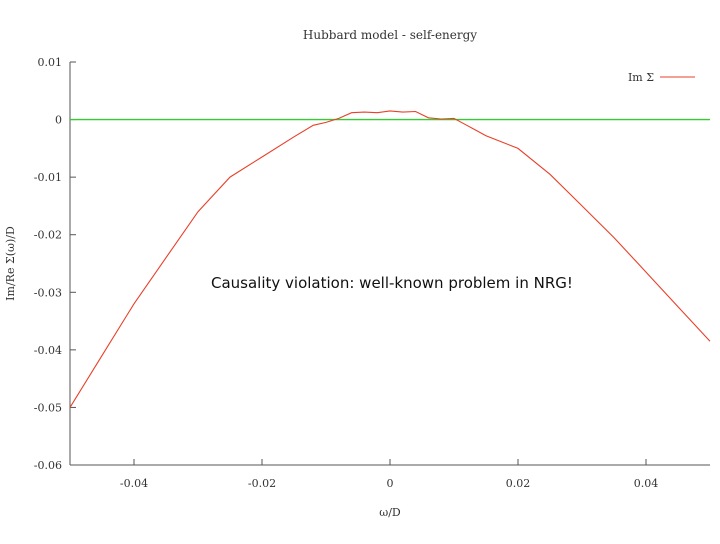  I want to click on y-tick-label: -0.05, so click(48, 407).